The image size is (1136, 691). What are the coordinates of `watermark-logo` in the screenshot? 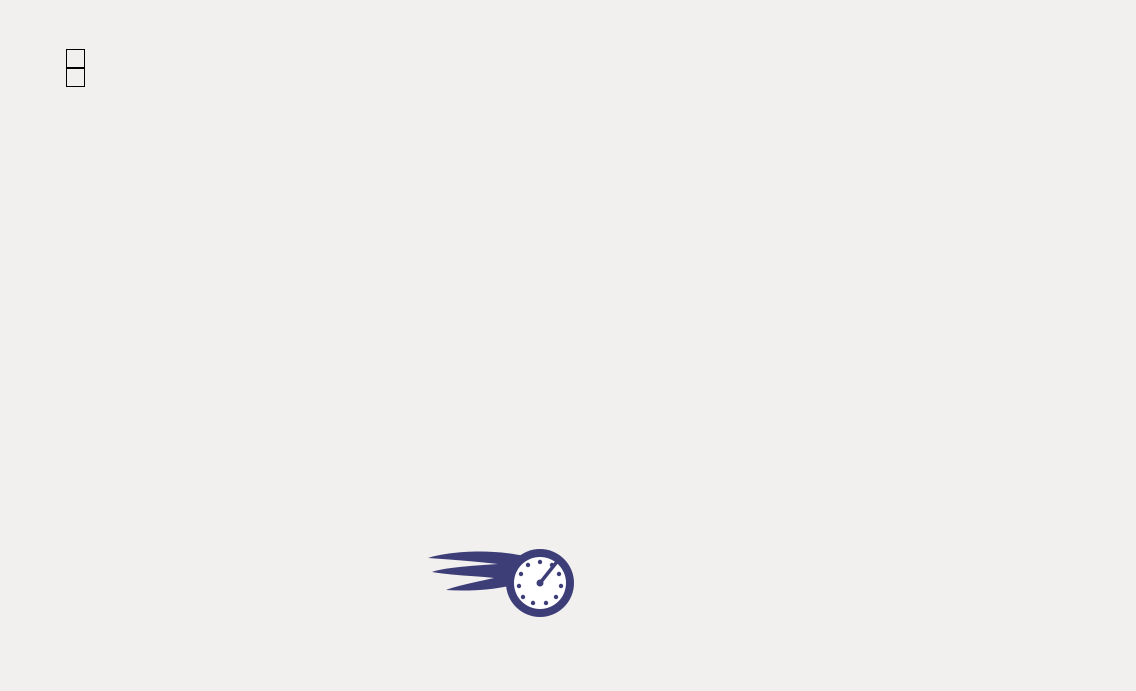 It's located at (501, 583).